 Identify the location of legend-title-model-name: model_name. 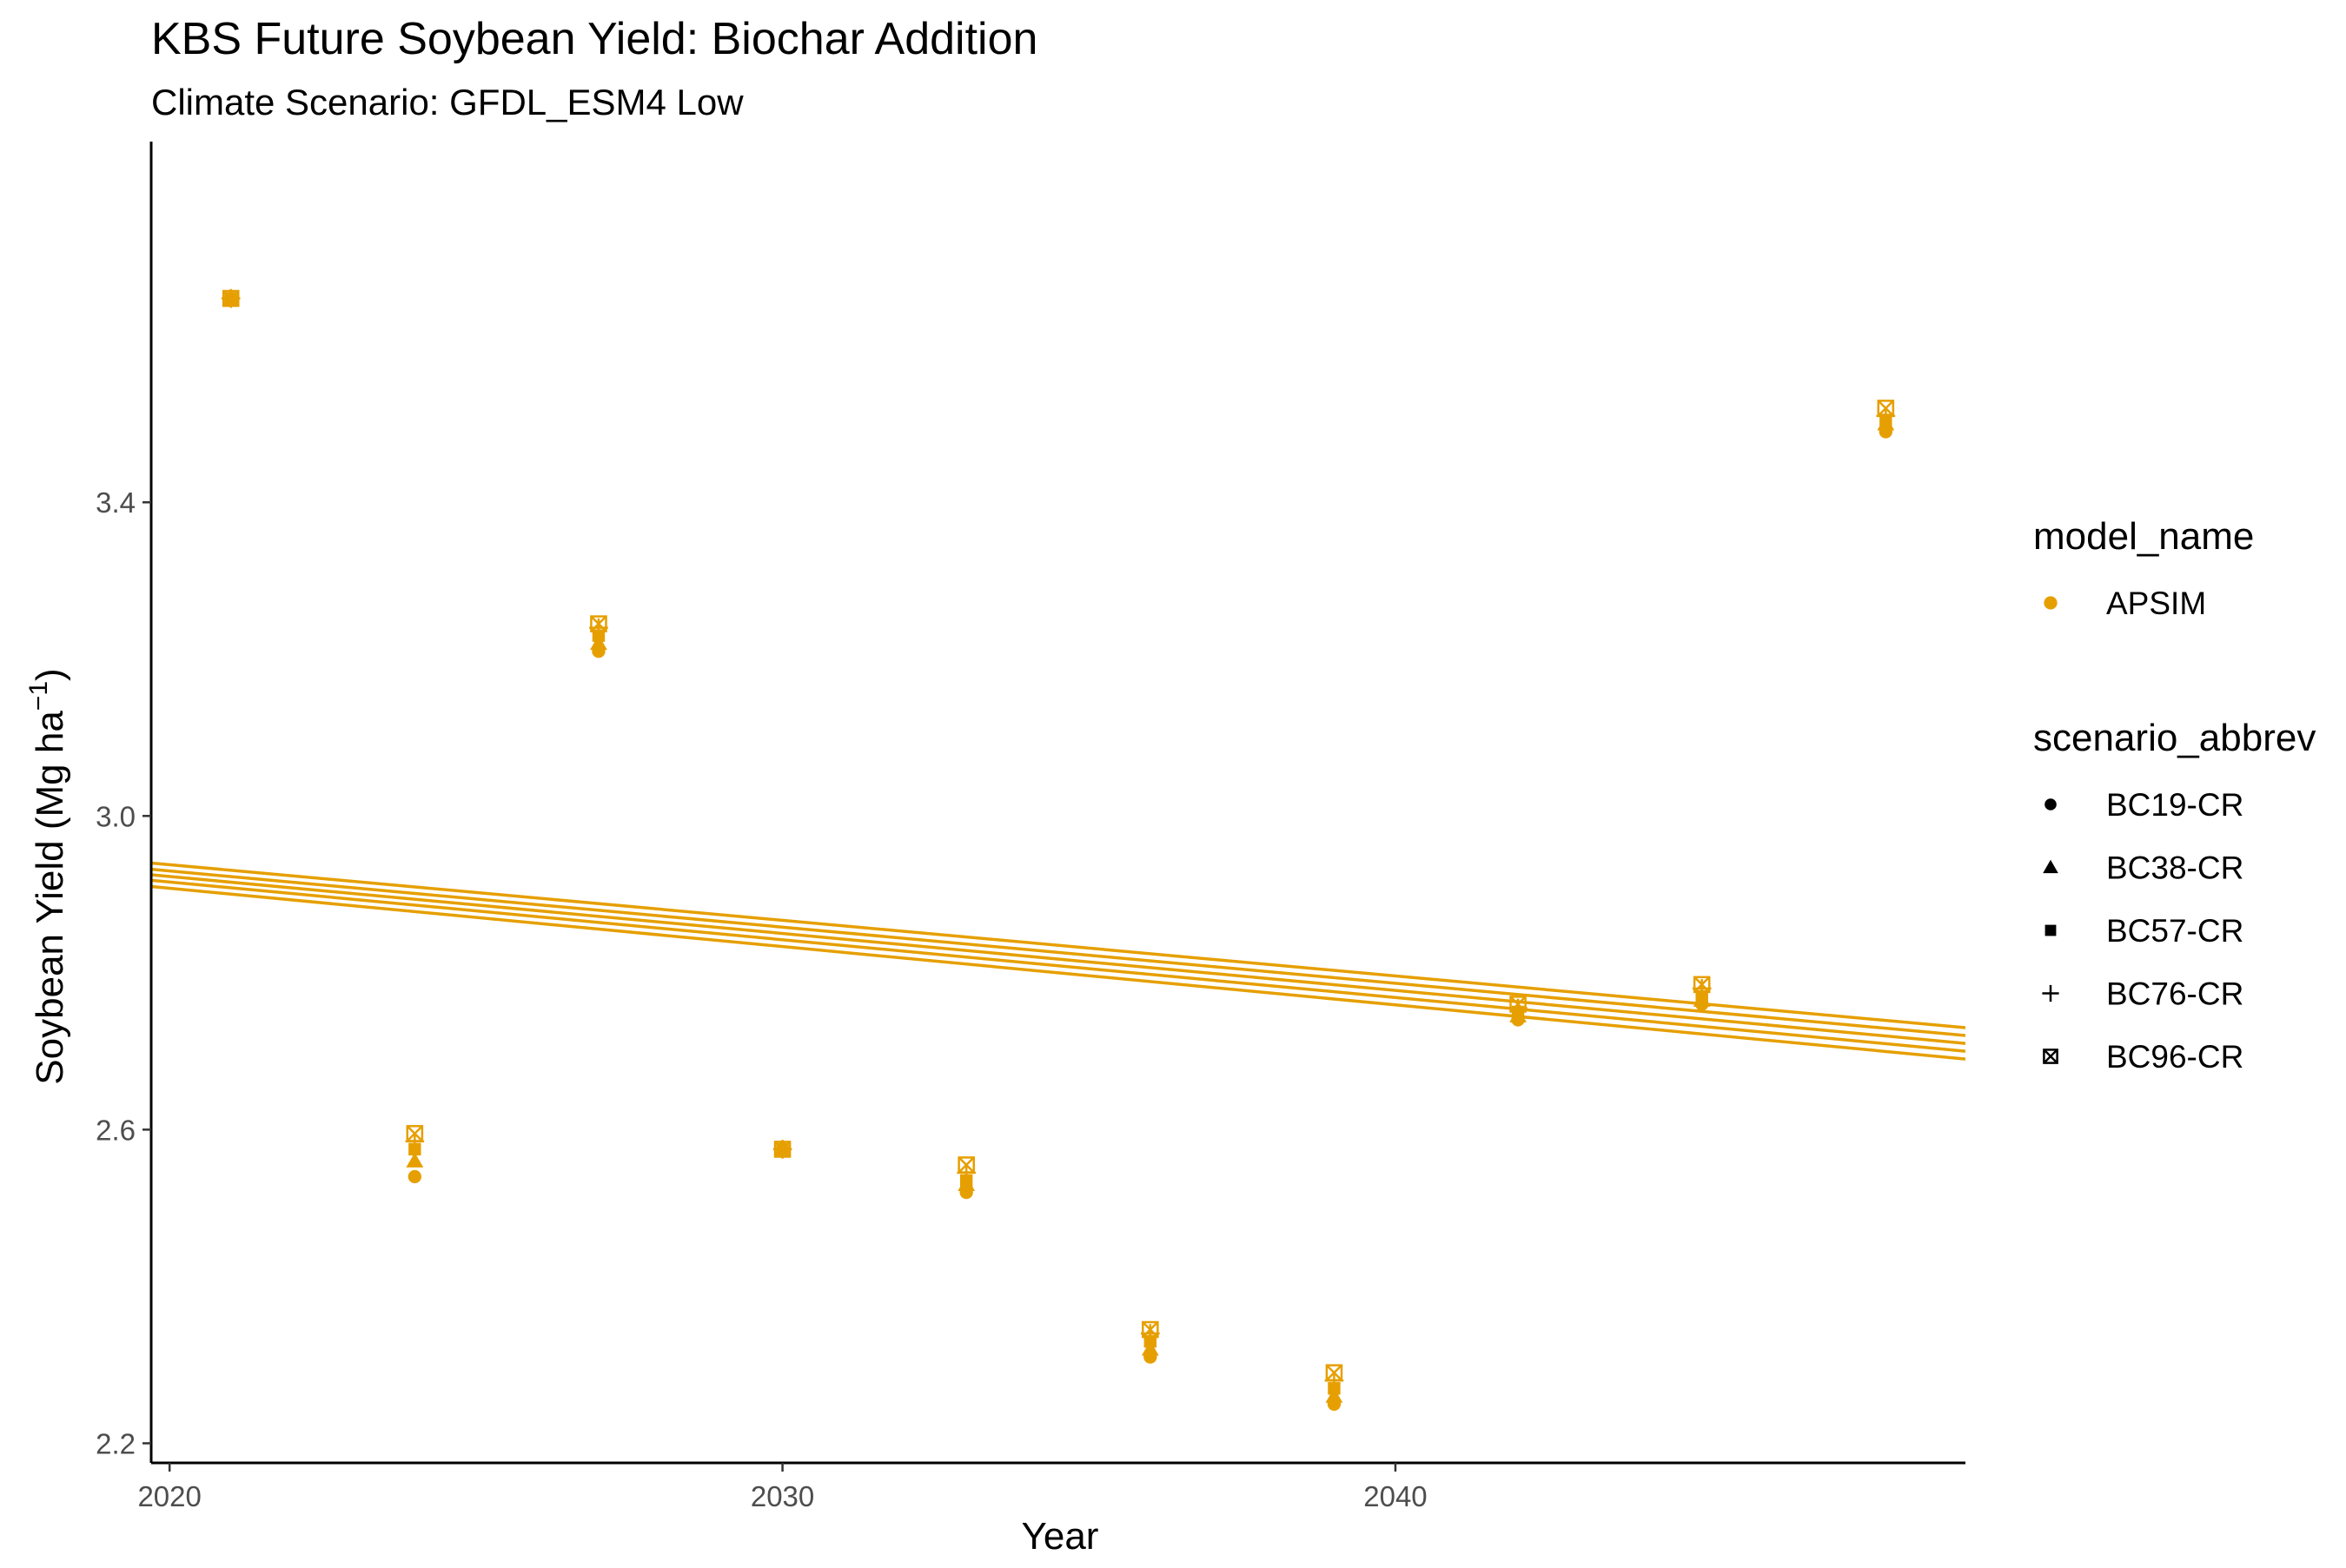
(2143, 536).